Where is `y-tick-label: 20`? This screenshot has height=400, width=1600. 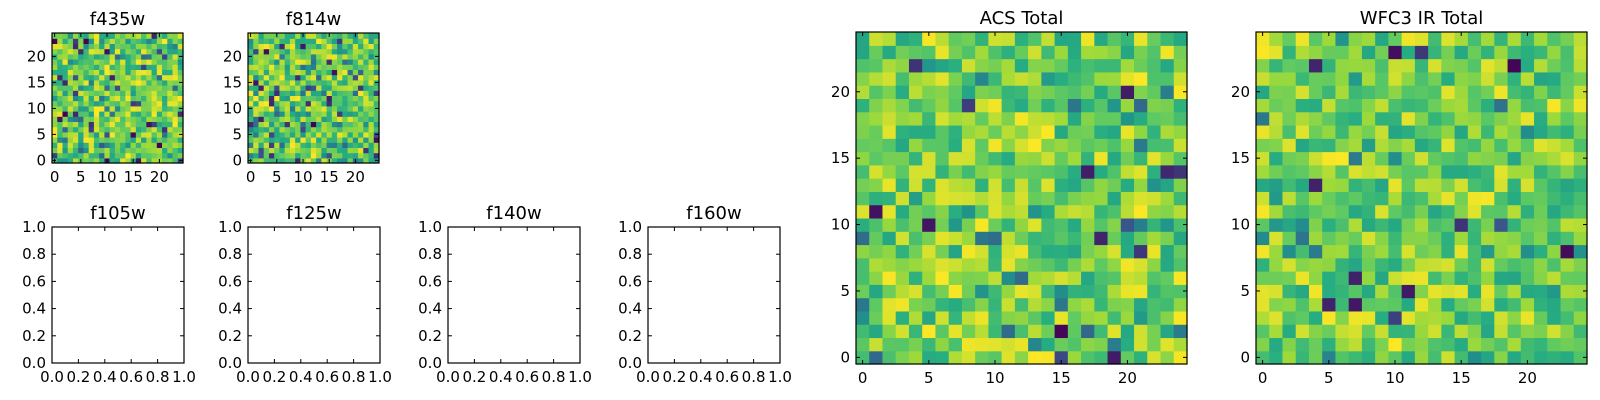
y-tick-label: 20 is located at coordinates (36, 56).